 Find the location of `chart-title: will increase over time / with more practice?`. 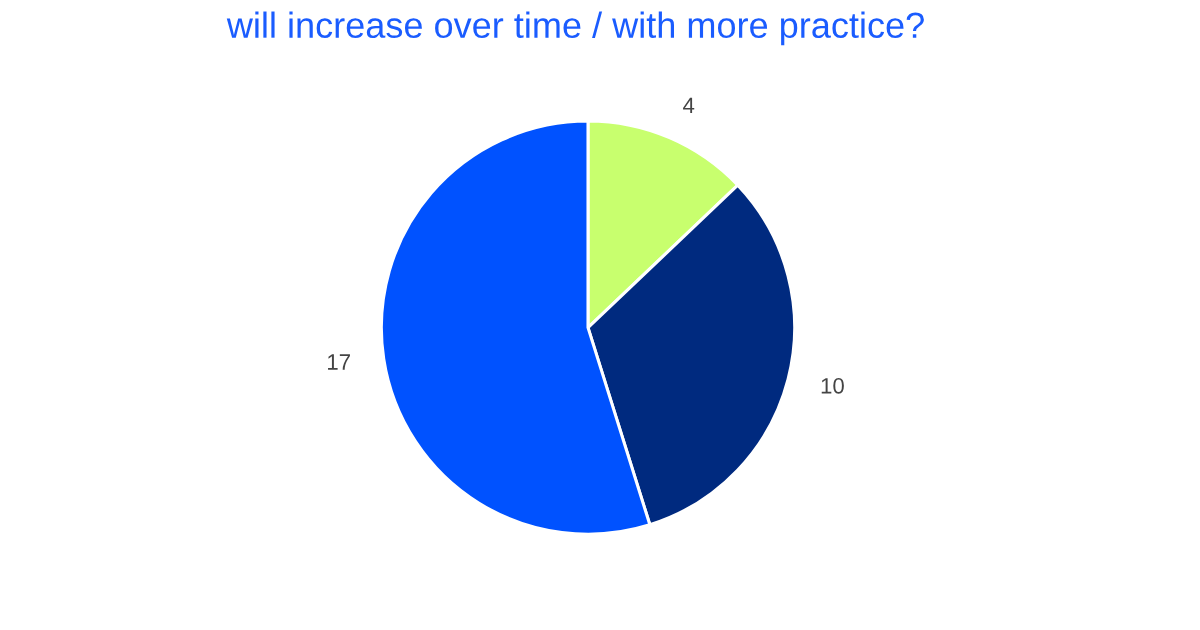

chart-title: will increase over time / with more practice? is located at coordinates (575, 28).